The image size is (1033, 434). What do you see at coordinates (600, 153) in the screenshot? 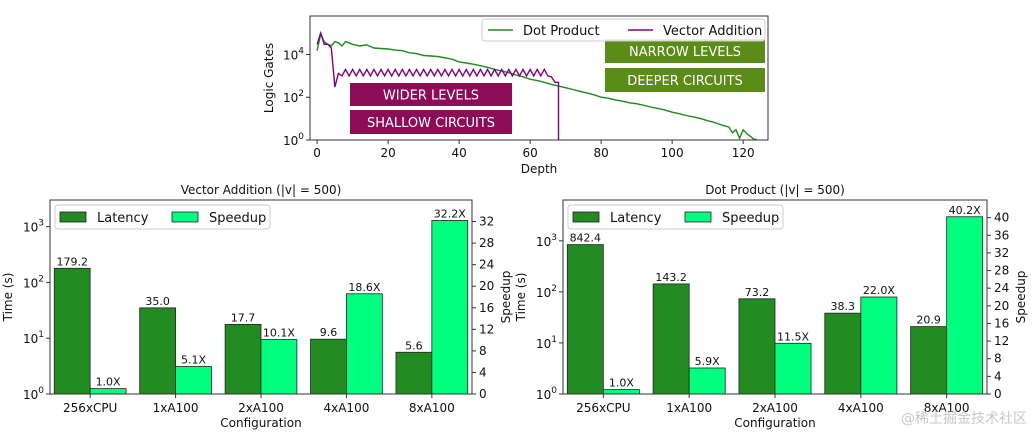
I see `x-tick-label: 80` at bounding box center [600, 153].